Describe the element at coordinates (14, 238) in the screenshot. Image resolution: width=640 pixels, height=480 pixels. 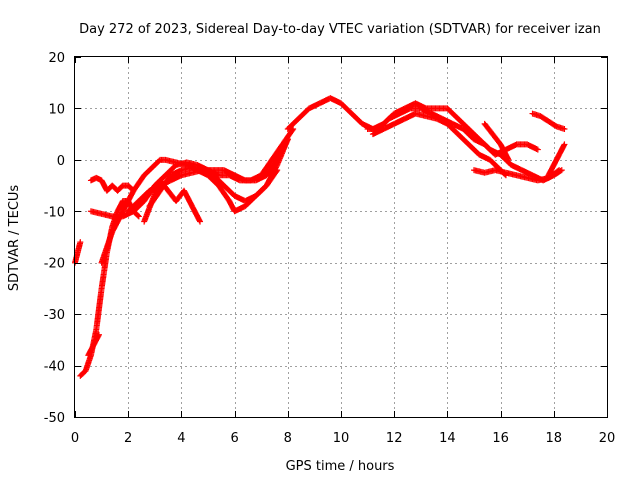
I see `y-axis-label: SDTVAR / TECUs` at that location.